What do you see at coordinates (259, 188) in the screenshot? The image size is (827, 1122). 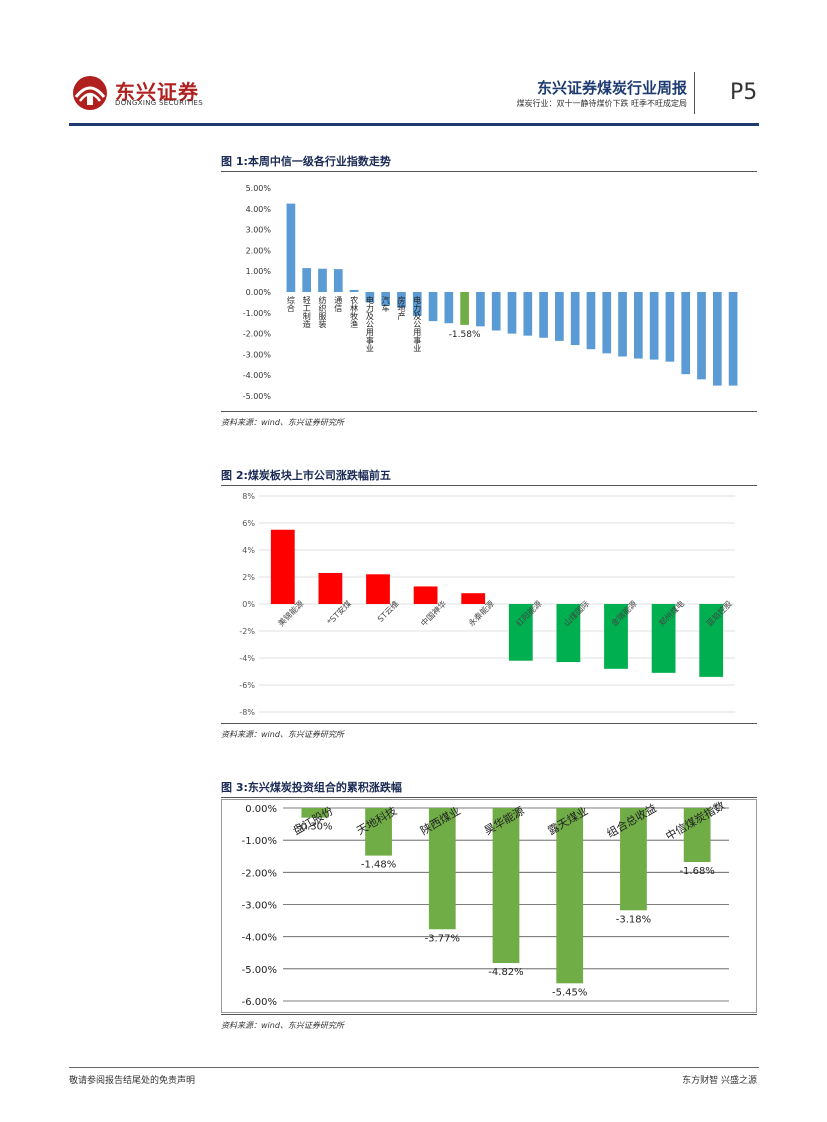 I see `y-tick-label: 5.00%` at bounding box center [259, 188].